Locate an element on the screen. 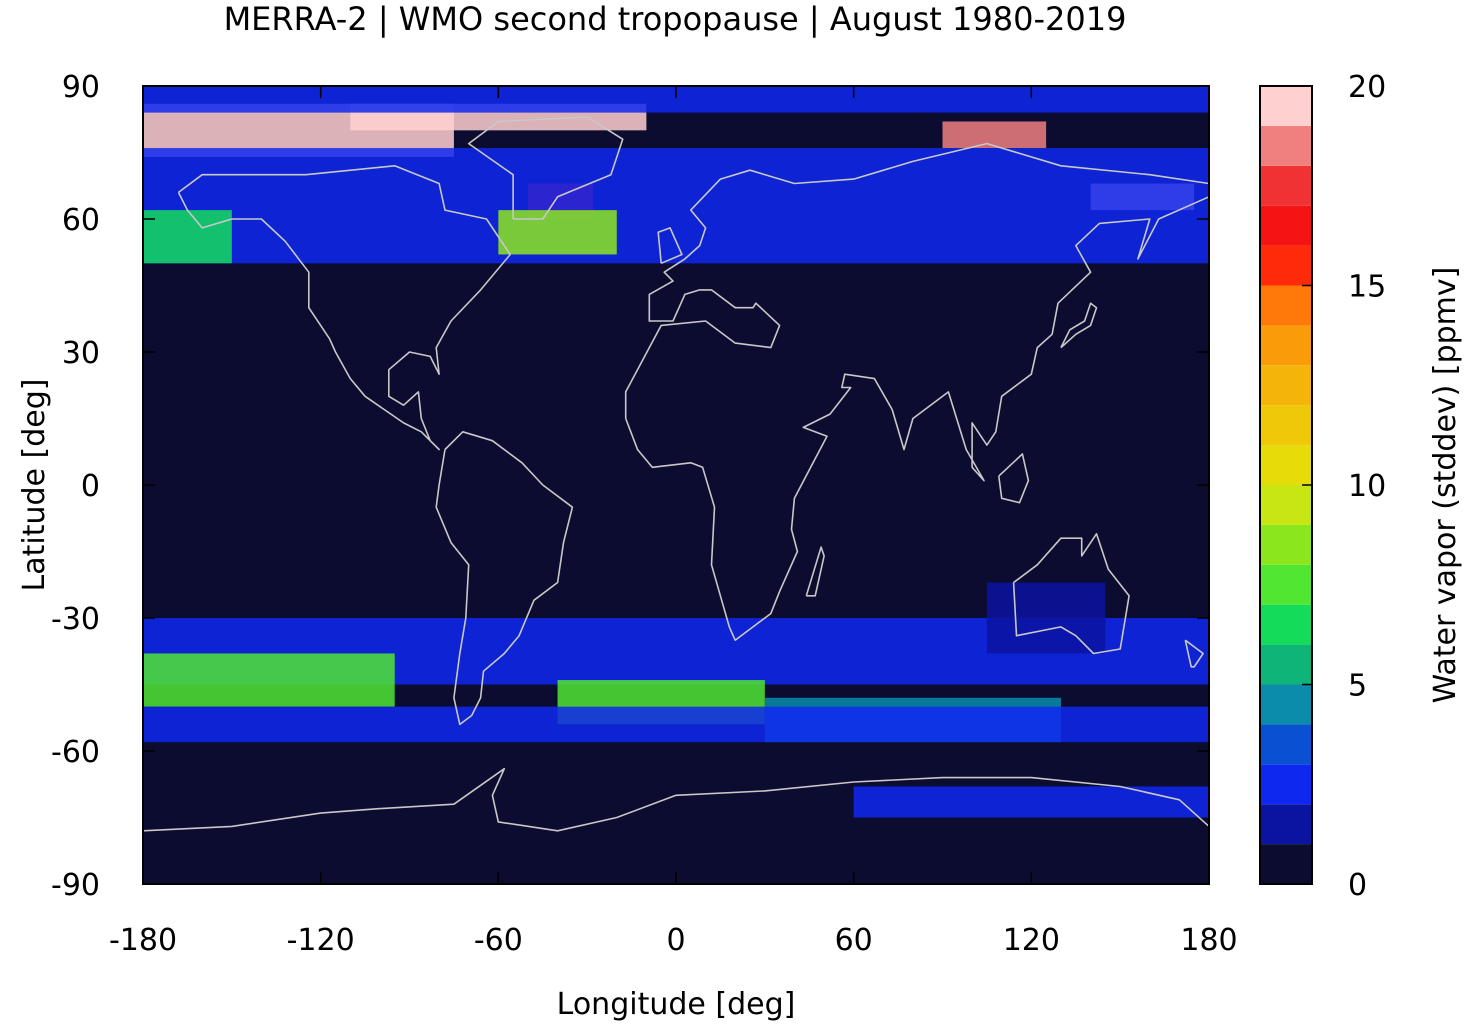 This screenshot has height=1029, width=1471. coastline-madagascar is located at coordinates (815, 571).